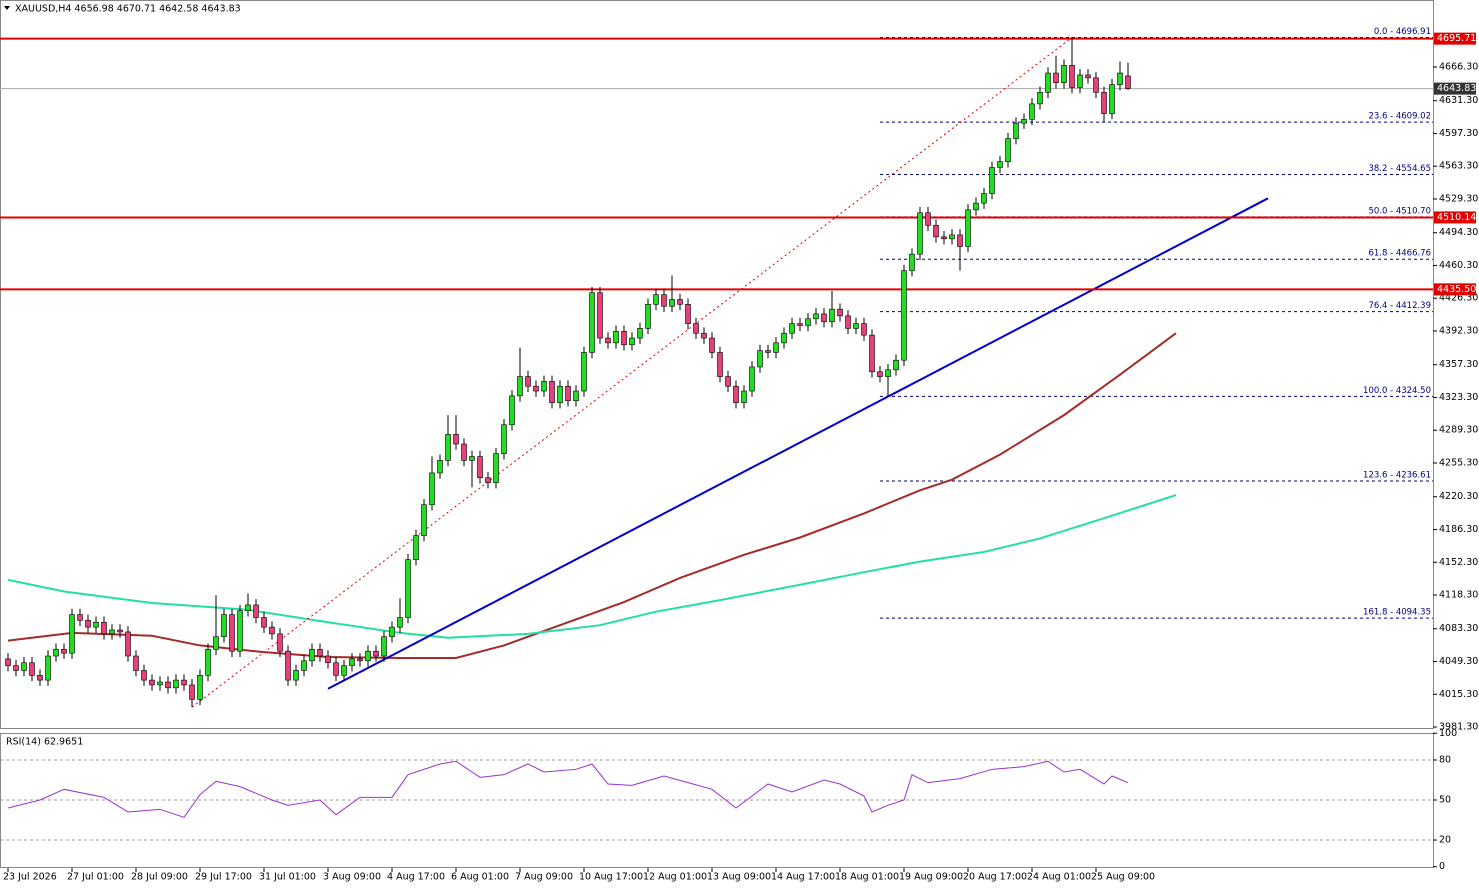 The image size is (1479, 888). Describe the element at coordinates (803, 877) in the screenshot. I see `x-tick-label: 14 Aug 17:00` at that location.